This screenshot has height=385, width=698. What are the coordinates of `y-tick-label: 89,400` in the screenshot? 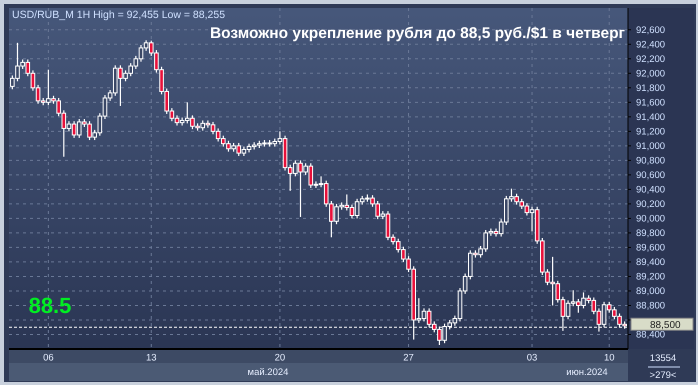 It's located at (651, 262).